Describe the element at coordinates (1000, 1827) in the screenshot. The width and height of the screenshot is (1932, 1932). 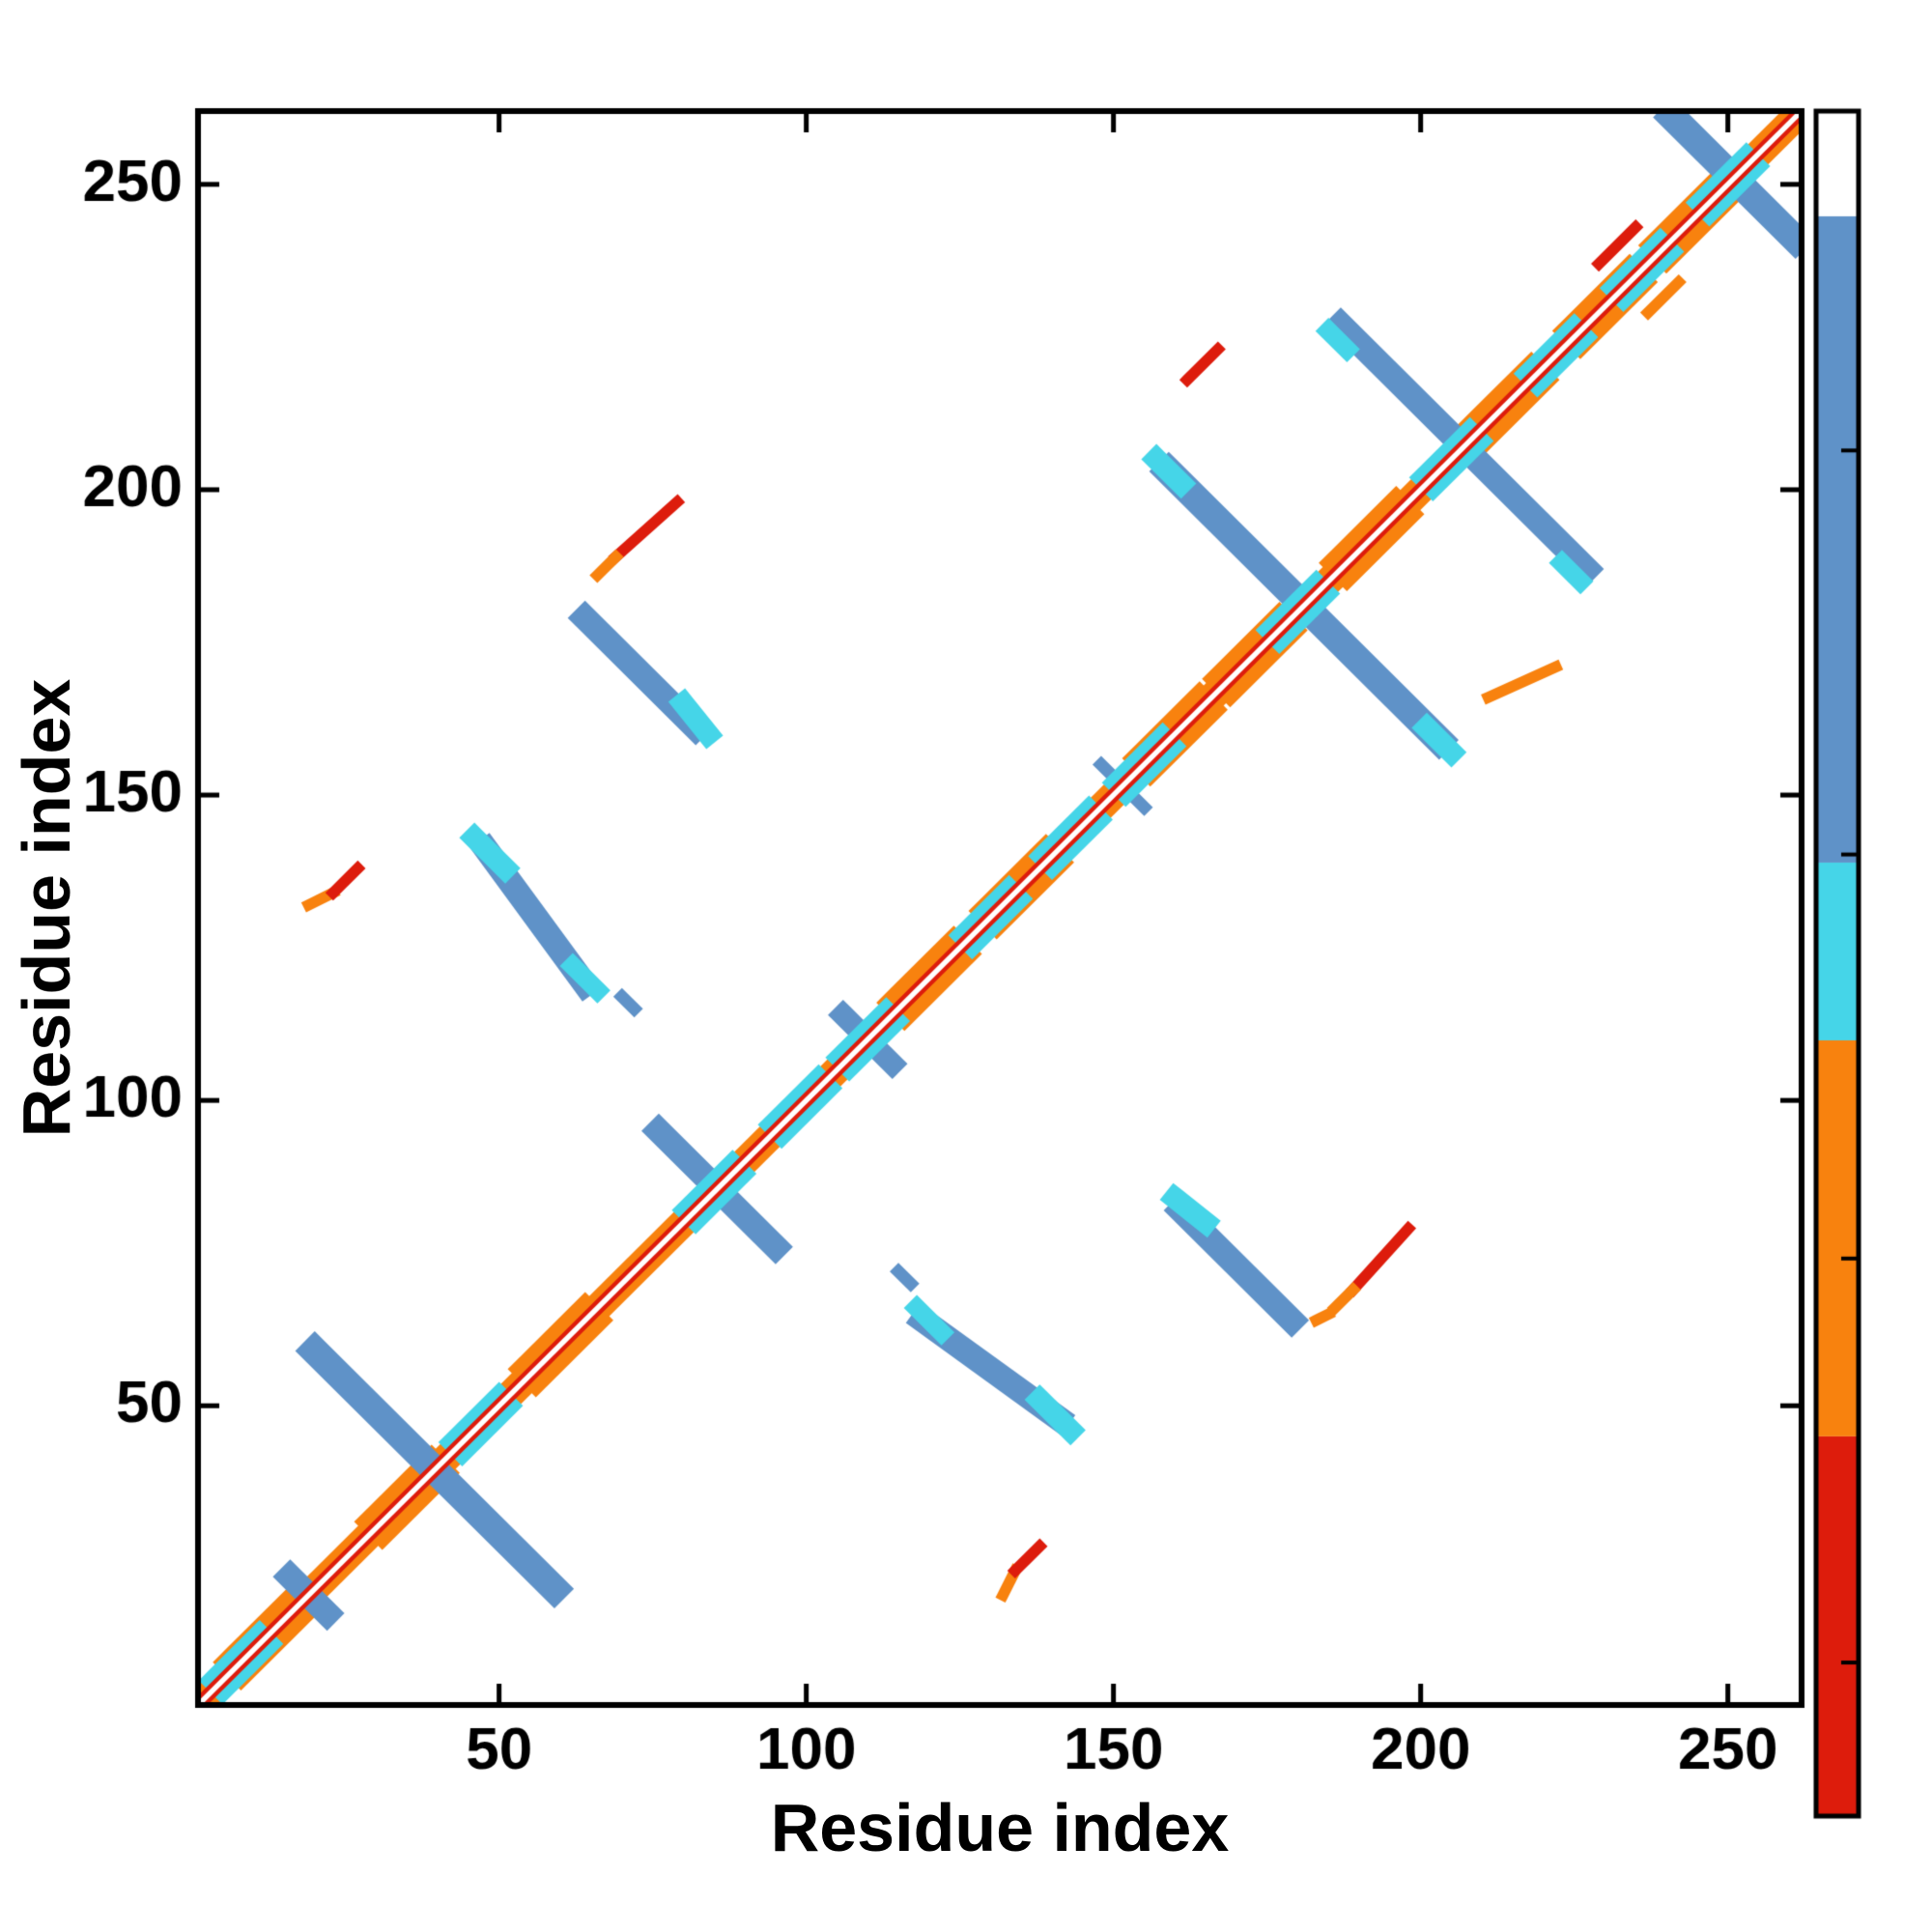
I see `x-axis-title: Residue index` at that location.